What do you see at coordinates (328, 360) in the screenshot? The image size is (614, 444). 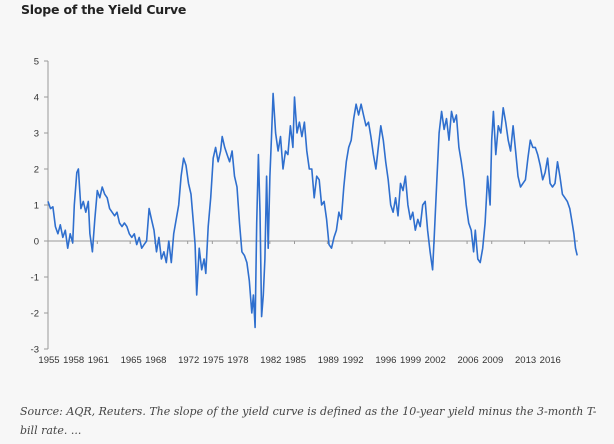 I see `x-tick-label: 1989` at bounding box center [328, 360].